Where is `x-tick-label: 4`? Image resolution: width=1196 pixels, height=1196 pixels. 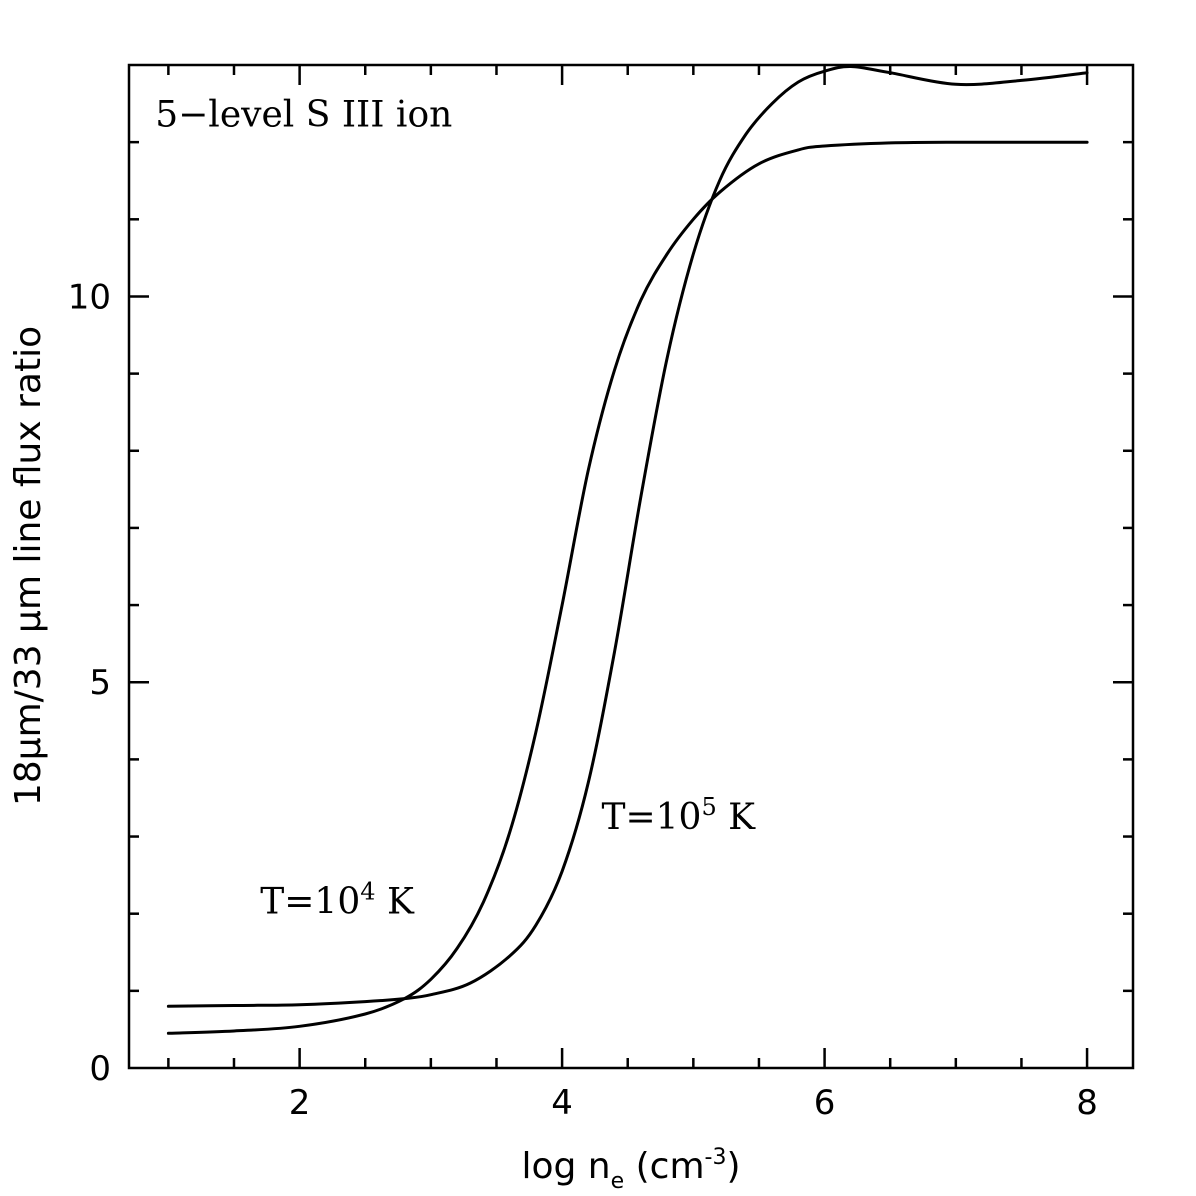 x-tick-label: 4 is located at coordinates (562, 1103).